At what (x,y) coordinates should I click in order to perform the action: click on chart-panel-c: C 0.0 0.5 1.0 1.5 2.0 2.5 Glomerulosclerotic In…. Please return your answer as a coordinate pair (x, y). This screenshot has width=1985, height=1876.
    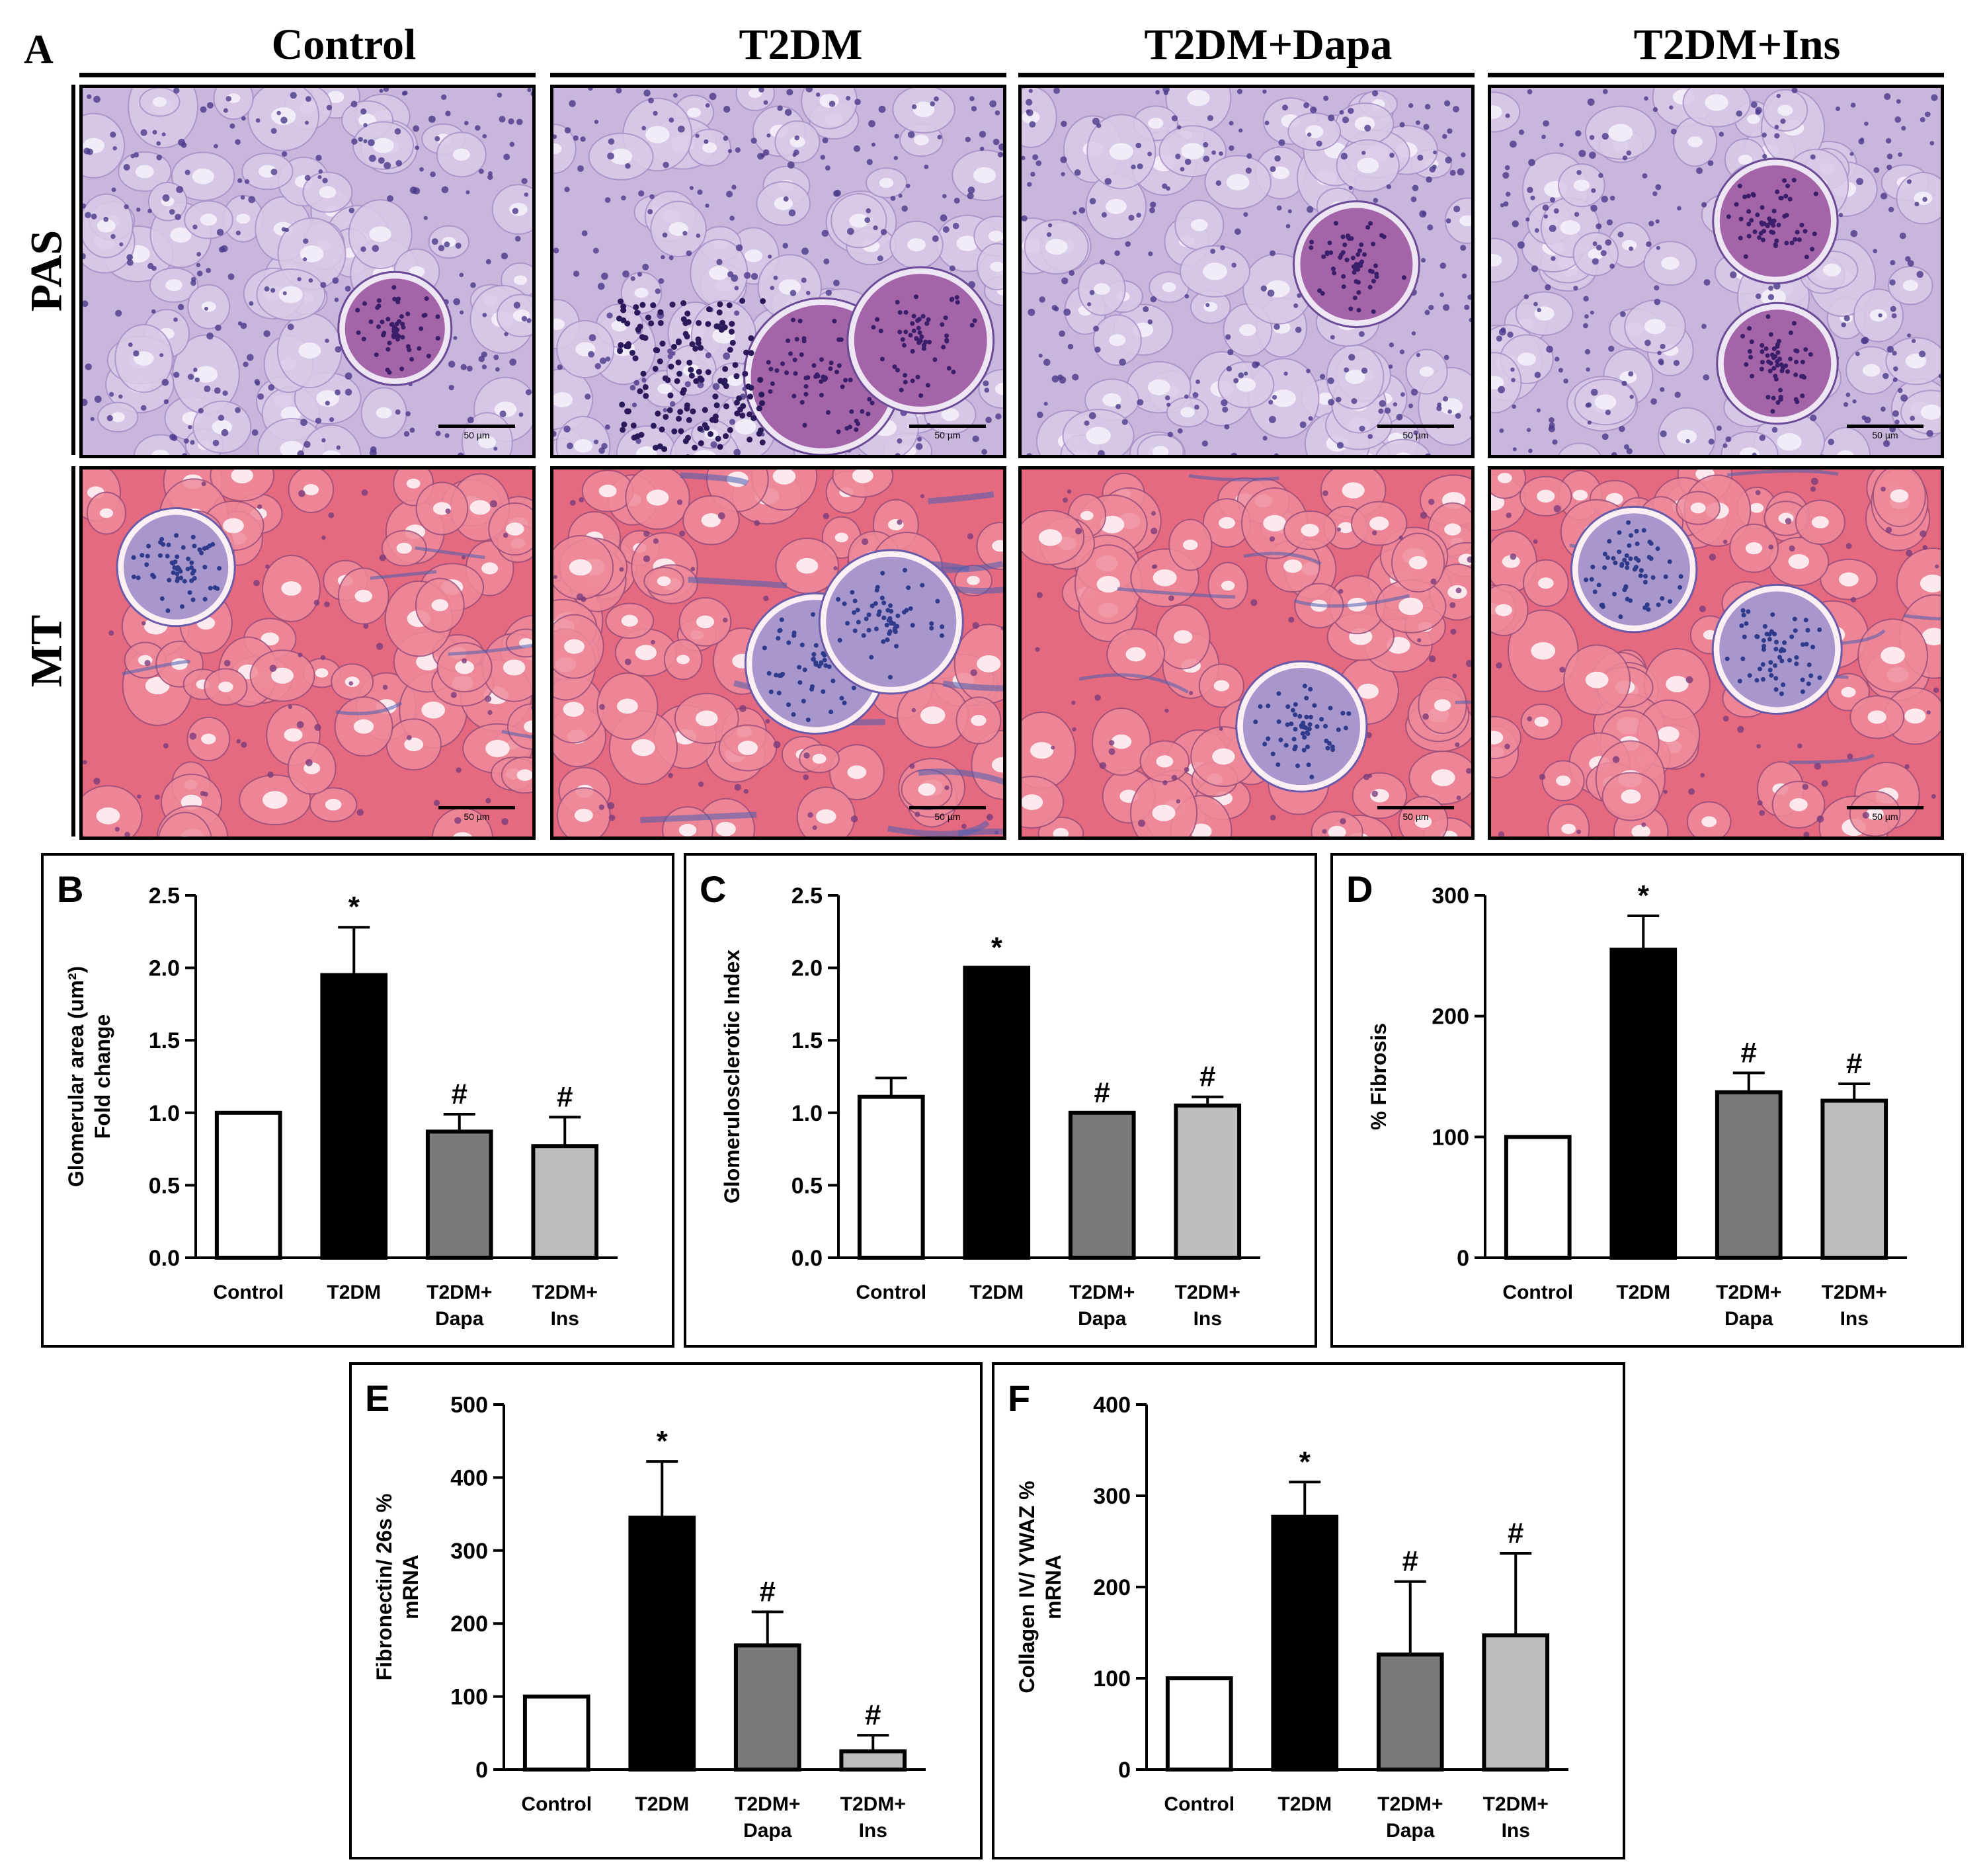
    Looking at the image, I should click on (1000, 1100).